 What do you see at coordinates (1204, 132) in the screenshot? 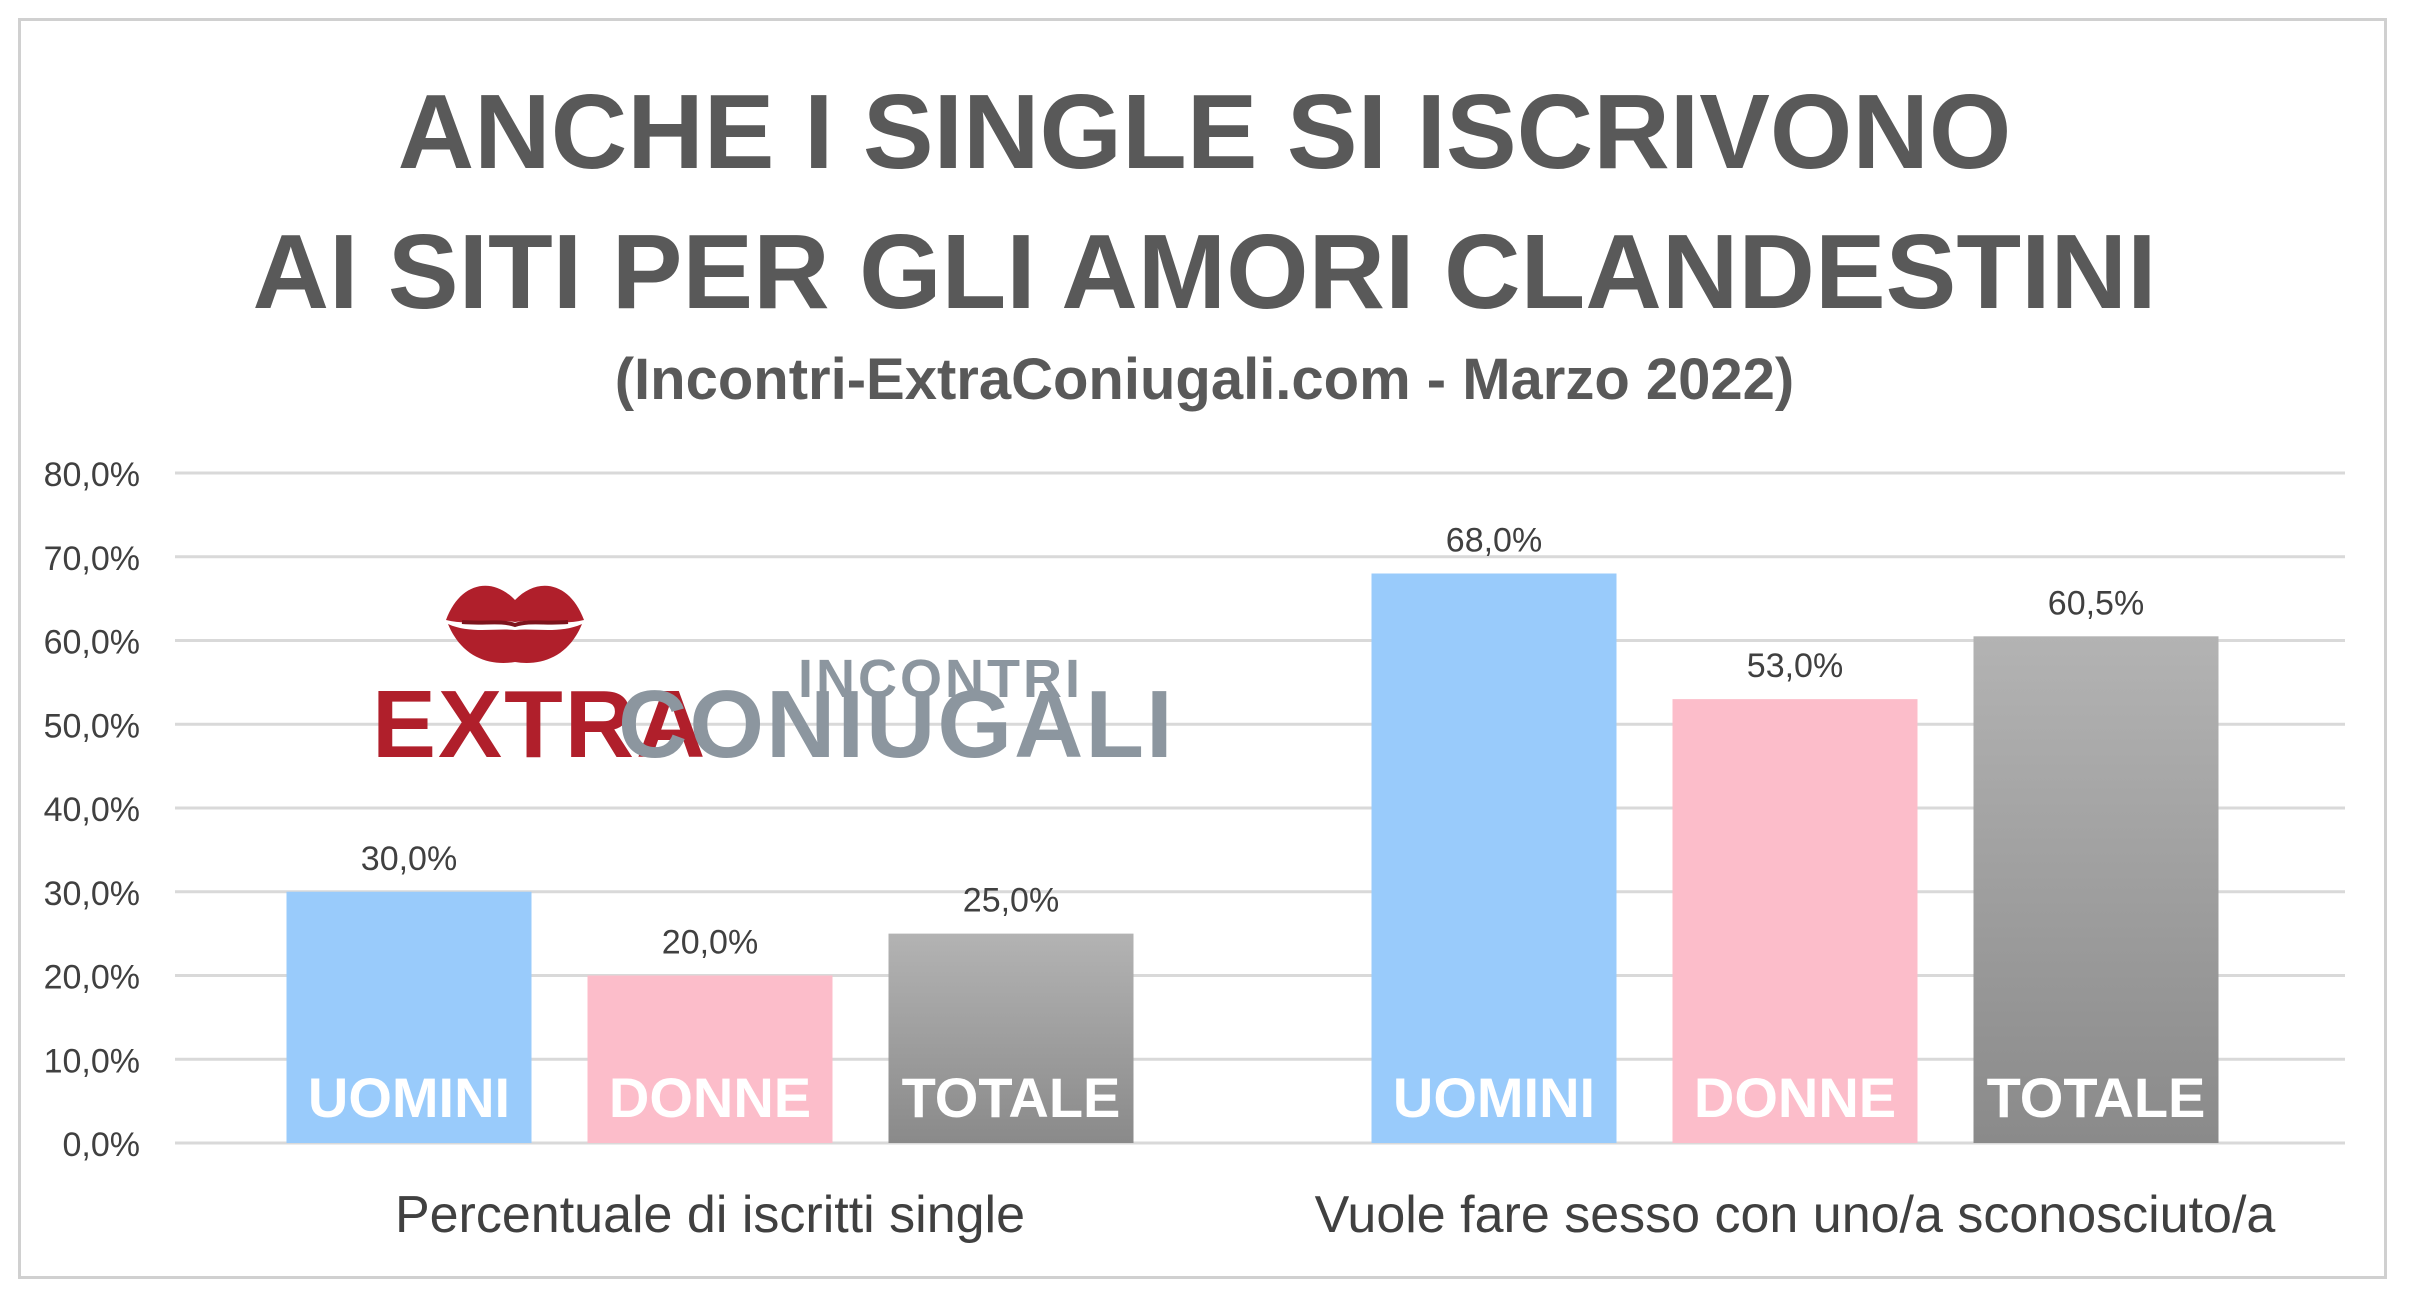
I see `chart-title-line1: ANCHE I SINGLE SI ISCRIVONO` at bounding box center [1204, 132].